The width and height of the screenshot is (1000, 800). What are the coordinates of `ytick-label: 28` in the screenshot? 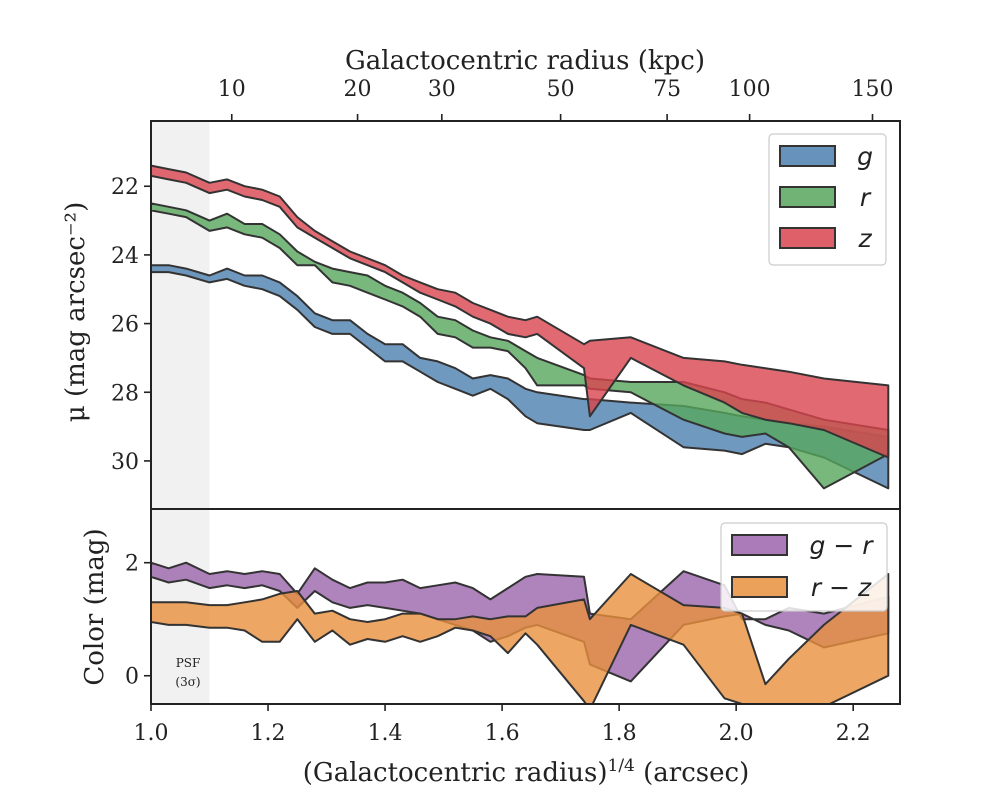 It's located at (125, 393).